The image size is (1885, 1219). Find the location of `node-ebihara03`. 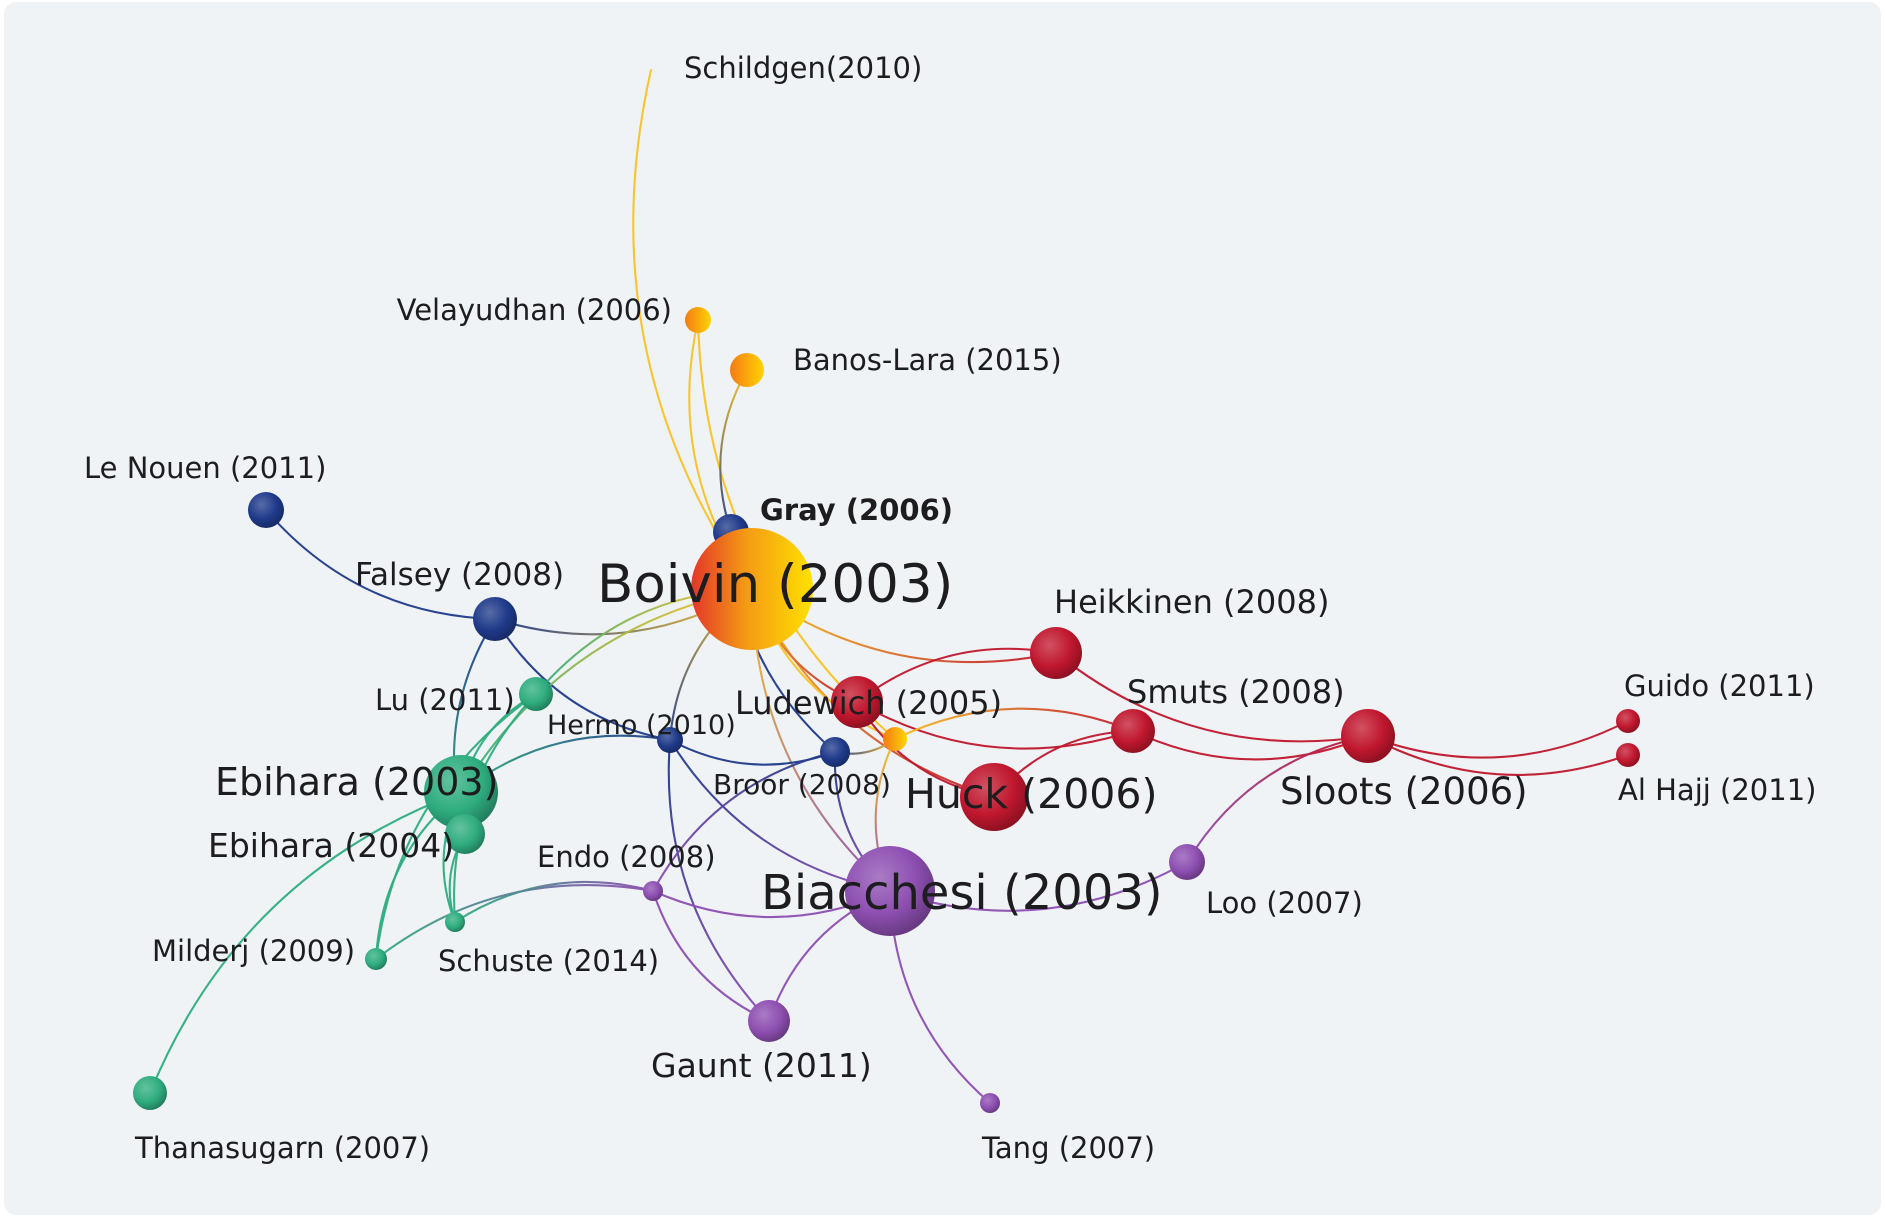

node-ebihara03 is located at coordinates (461, 792).